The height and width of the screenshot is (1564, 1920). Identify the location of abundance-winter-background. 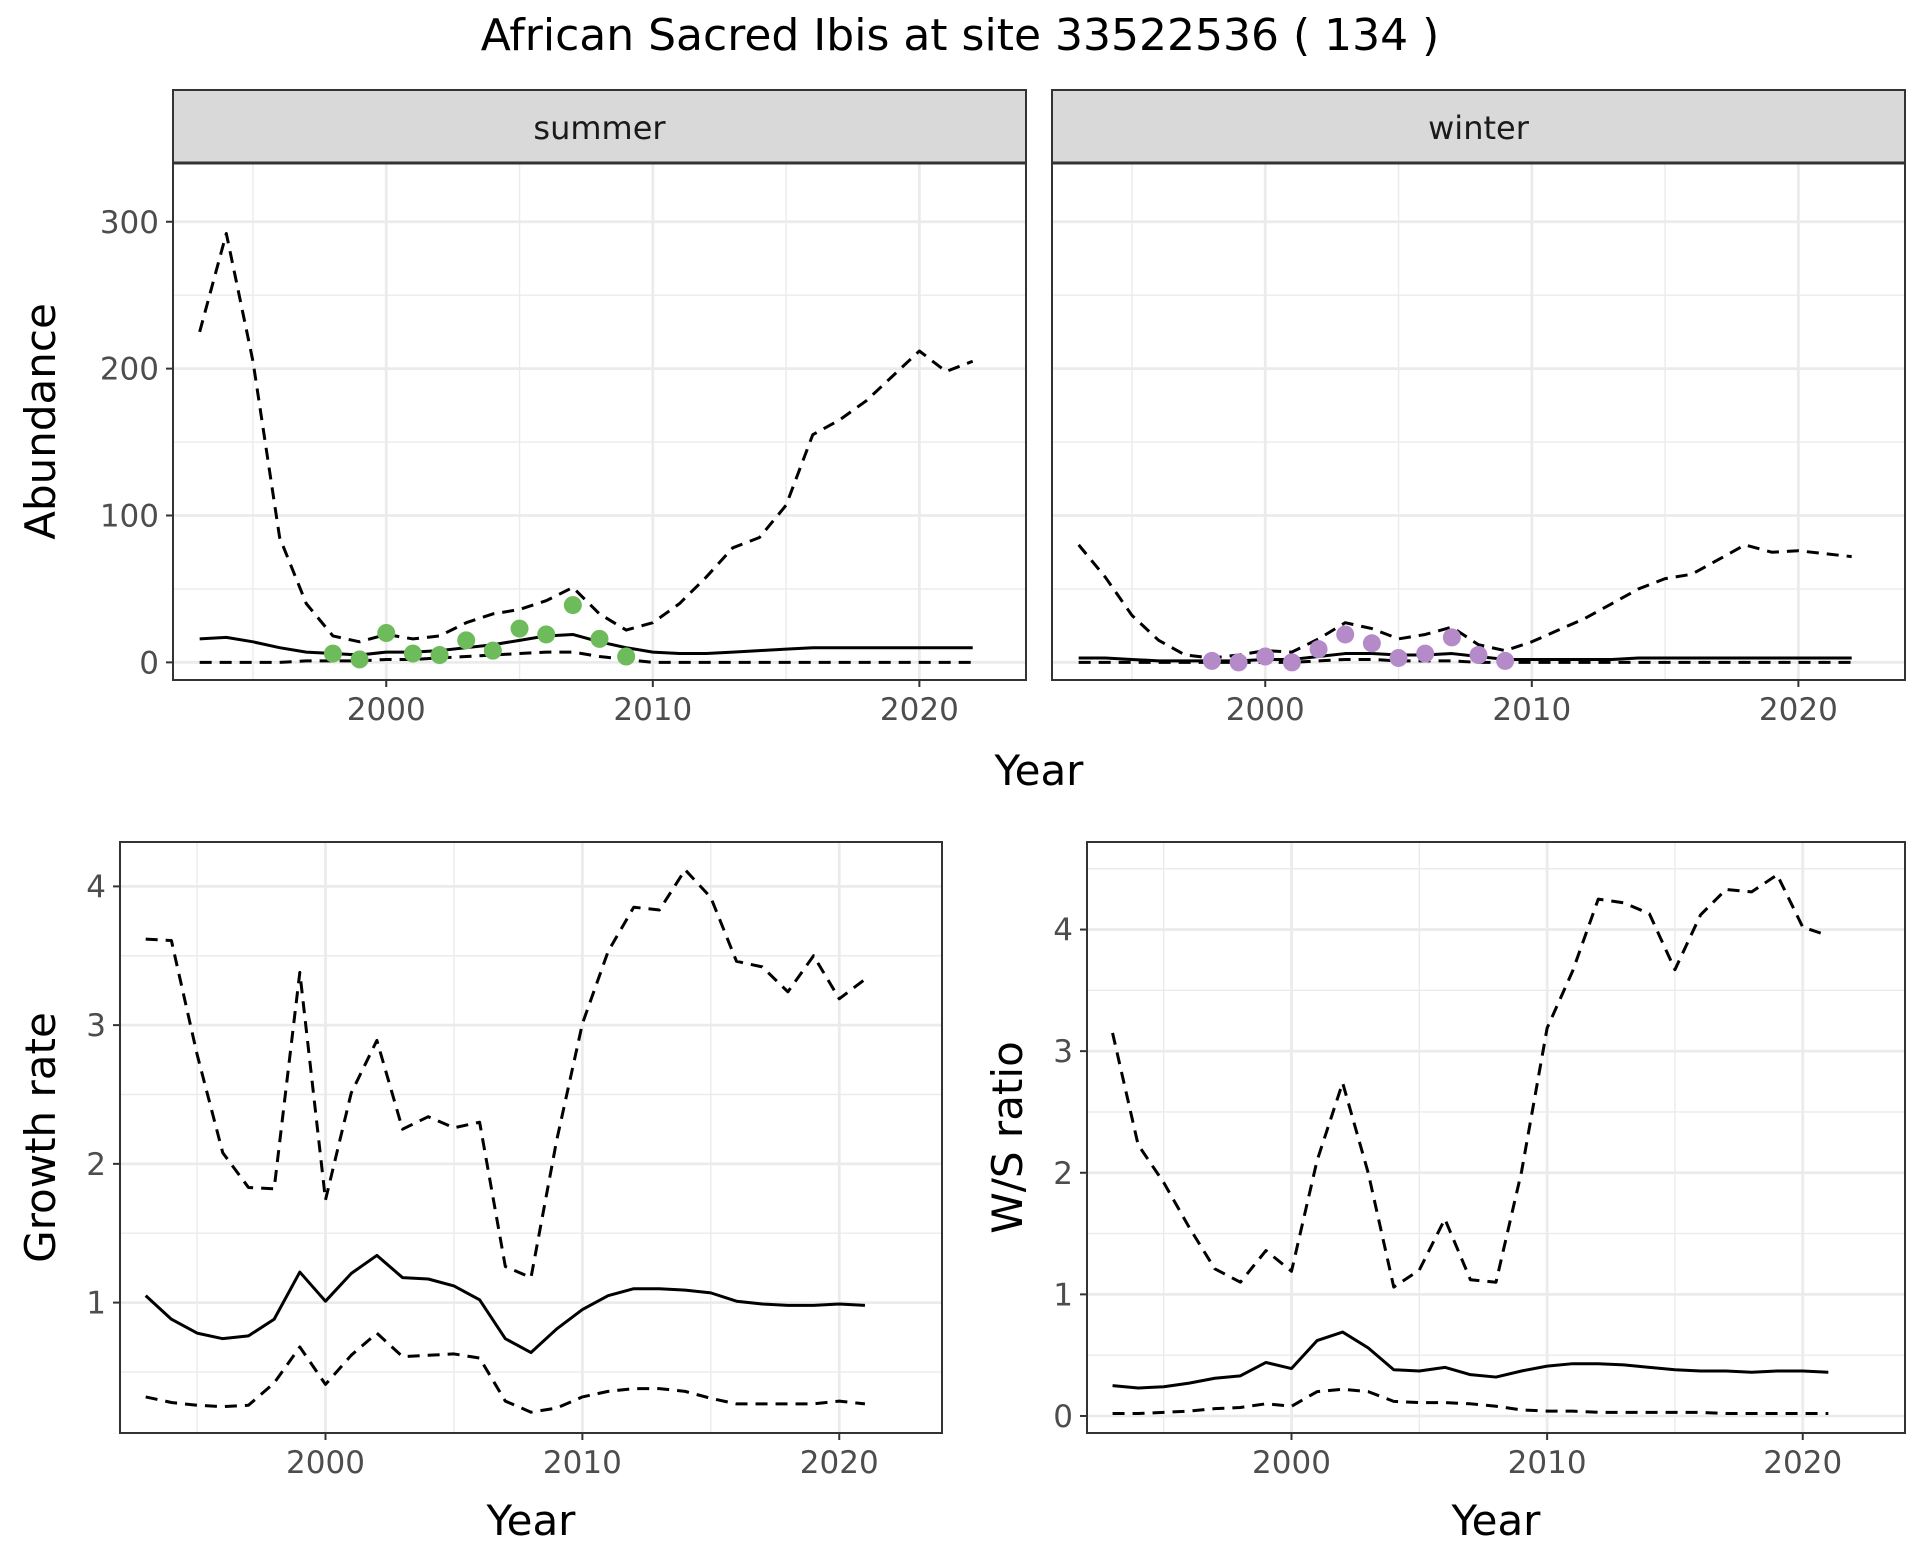
(1478, 421).